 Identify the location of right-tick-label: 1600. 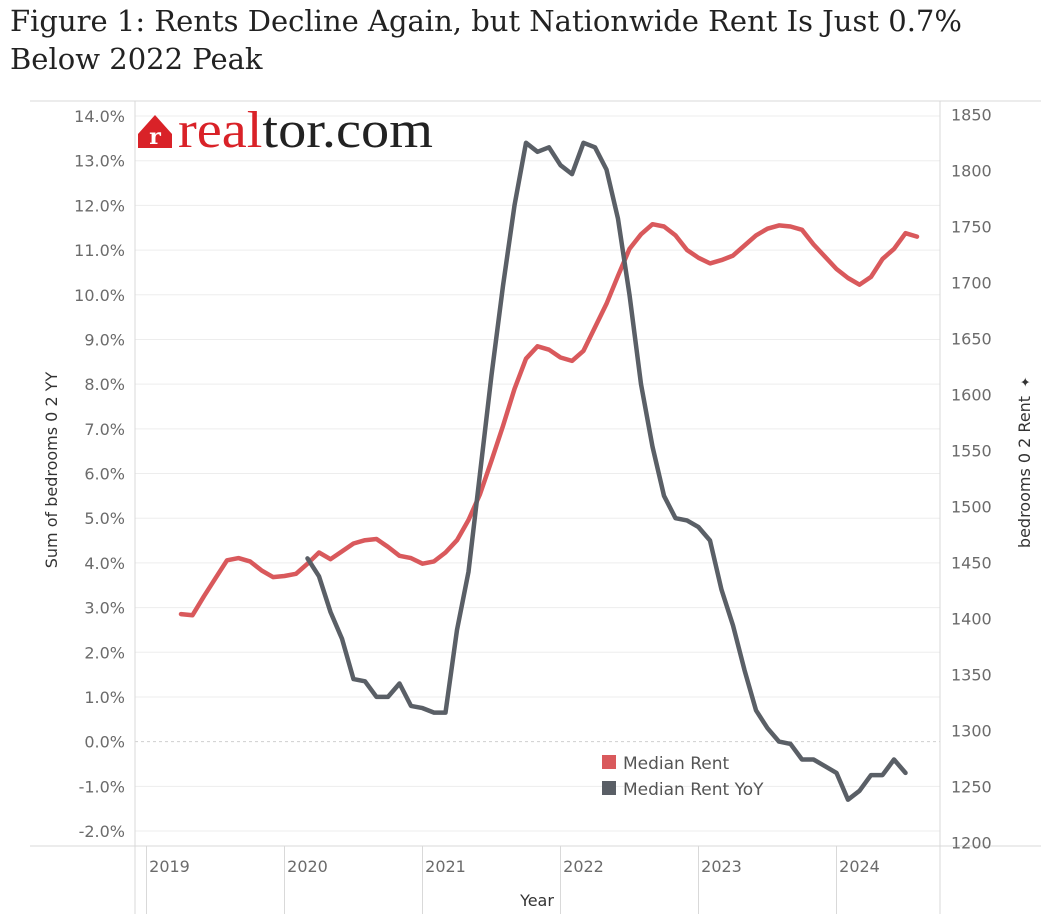
(971, 395).